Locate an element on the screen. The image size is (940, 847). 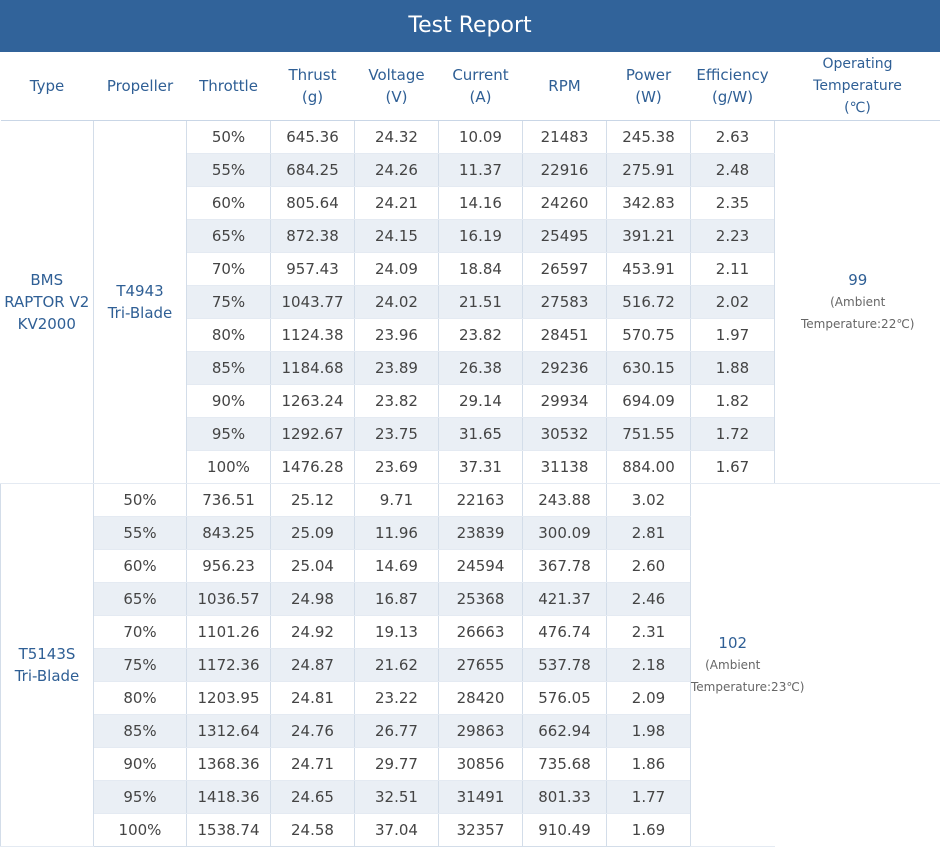
rpm-cell: 31491 is located at coordinates (481, 796).